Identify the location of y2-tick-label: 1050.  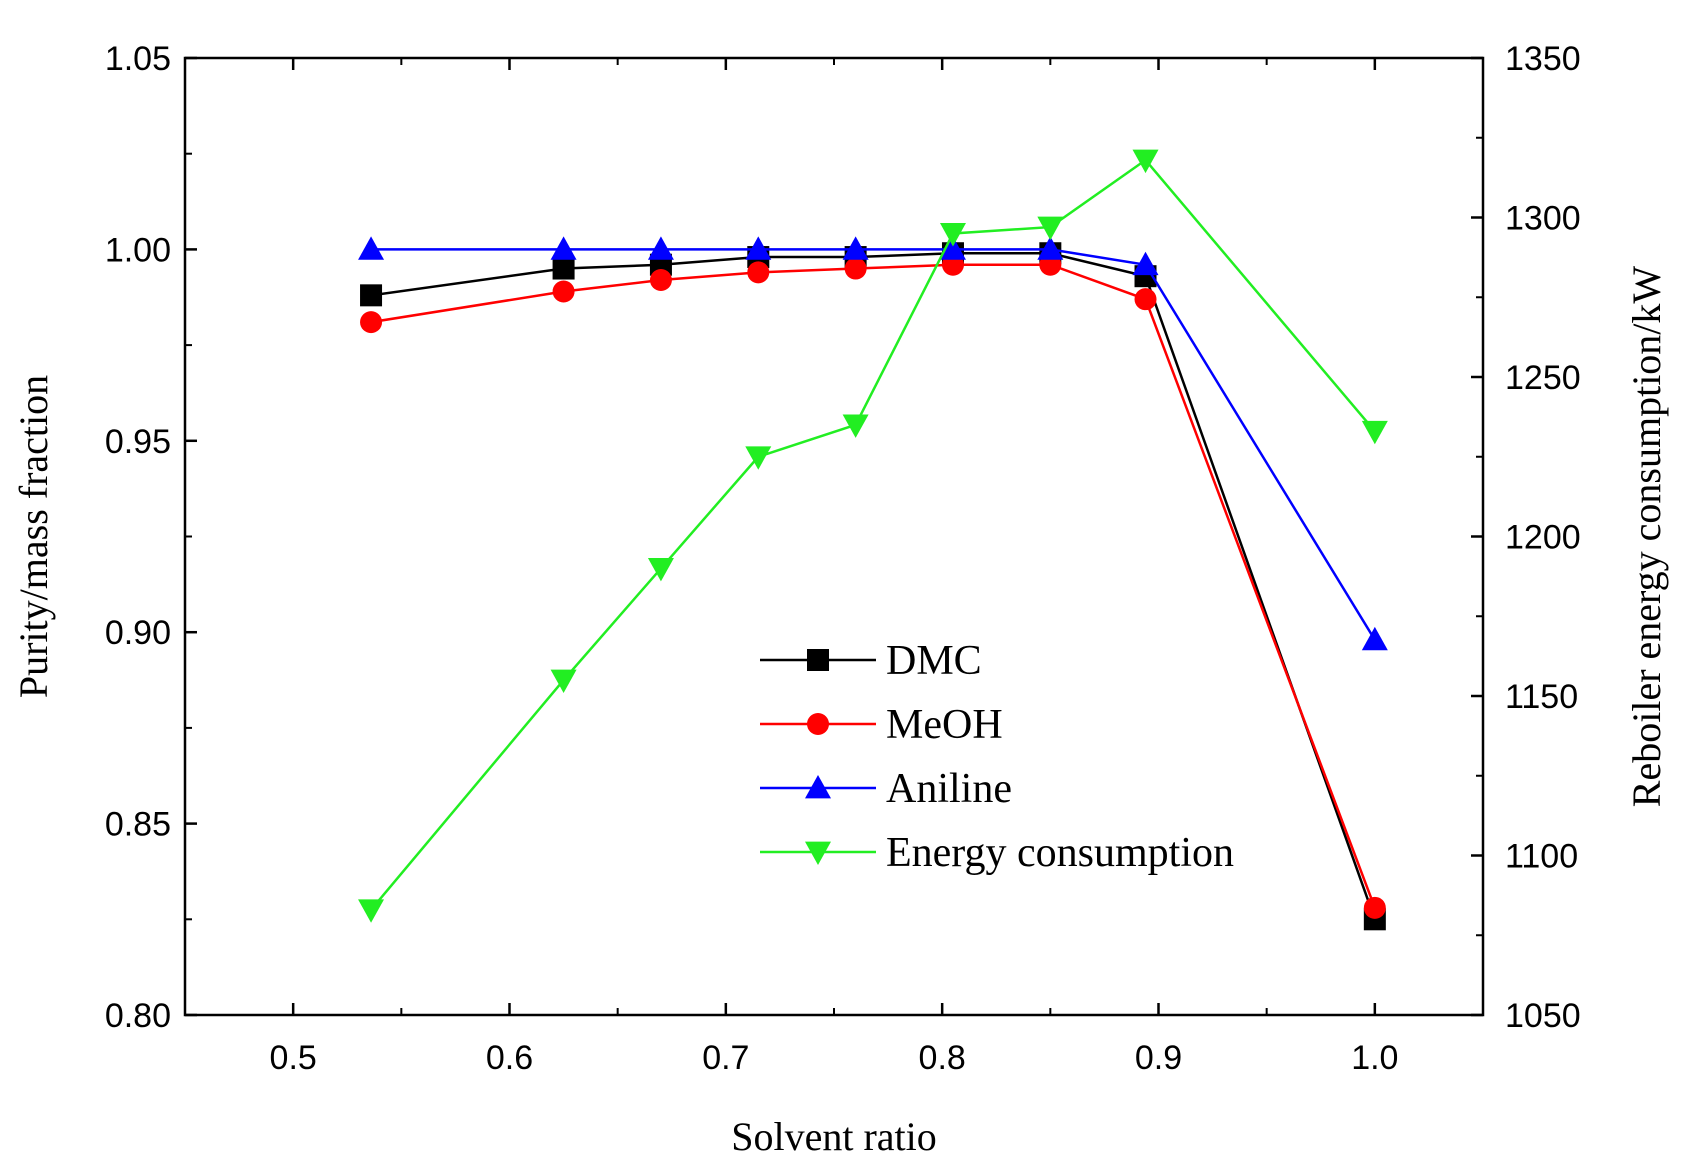
(1543, 1016).